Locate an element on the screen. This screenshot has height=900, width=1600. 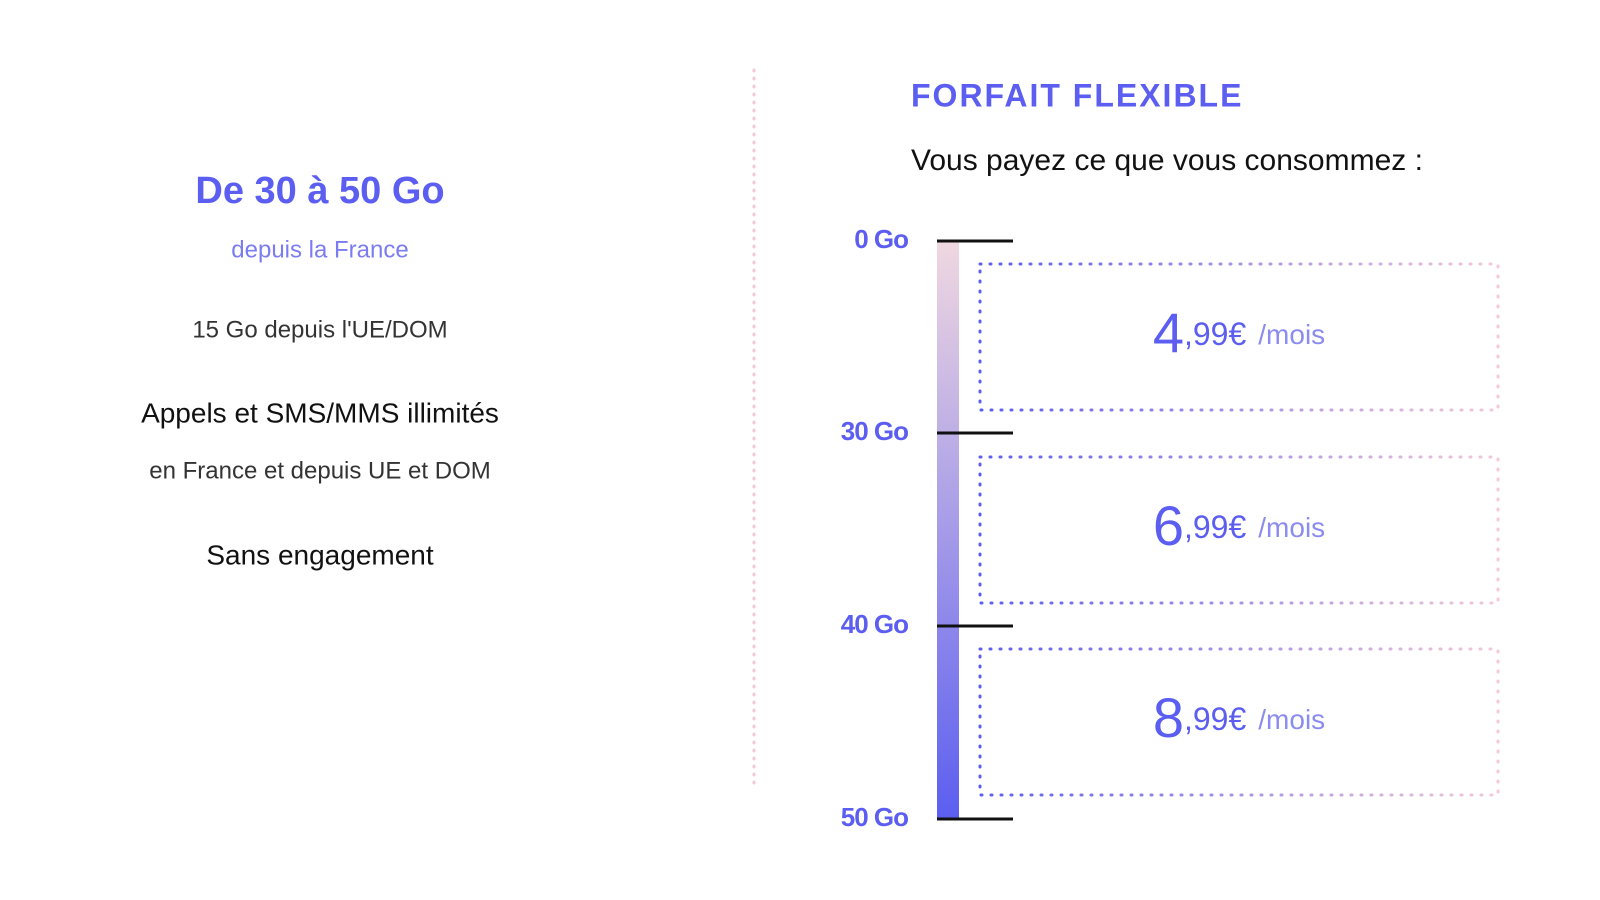
price: 4,99€ /mois is located at coordinates (1239, 332).